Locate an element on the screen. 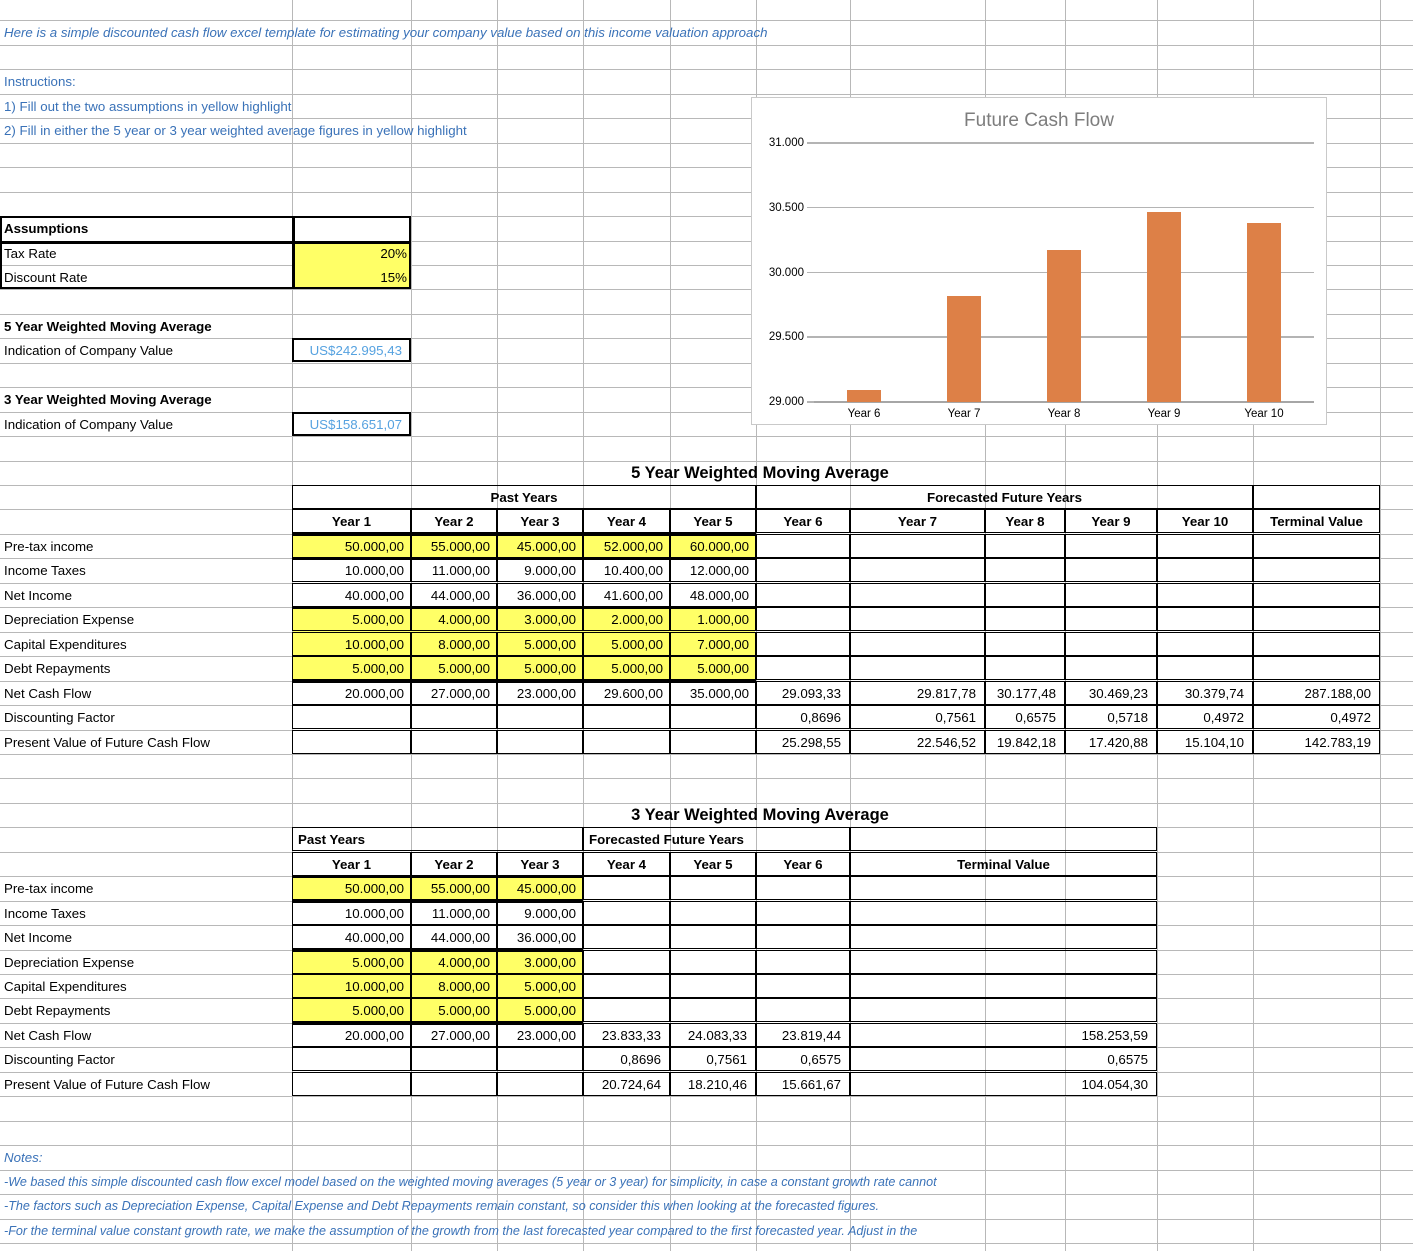 Image resolution: width=1413 pixels, height=1251 pixels. table5-past-cell-6-0: 20.000,00 is located at coordinates (374, 694).